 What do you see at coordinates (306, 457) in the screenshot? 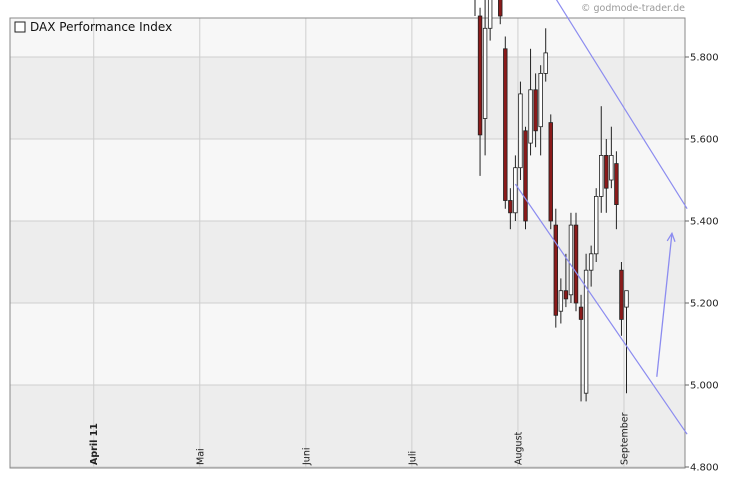
I see `month-label: Juni` at bounding box center [306, 457].